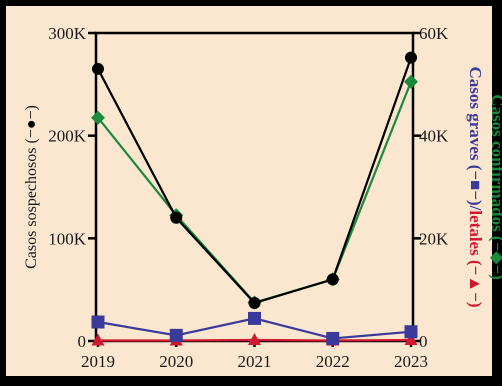 The width and height of the screenshot is (502, 386). I want to click on y-tick-label-right: 20K, so click(434, 238).